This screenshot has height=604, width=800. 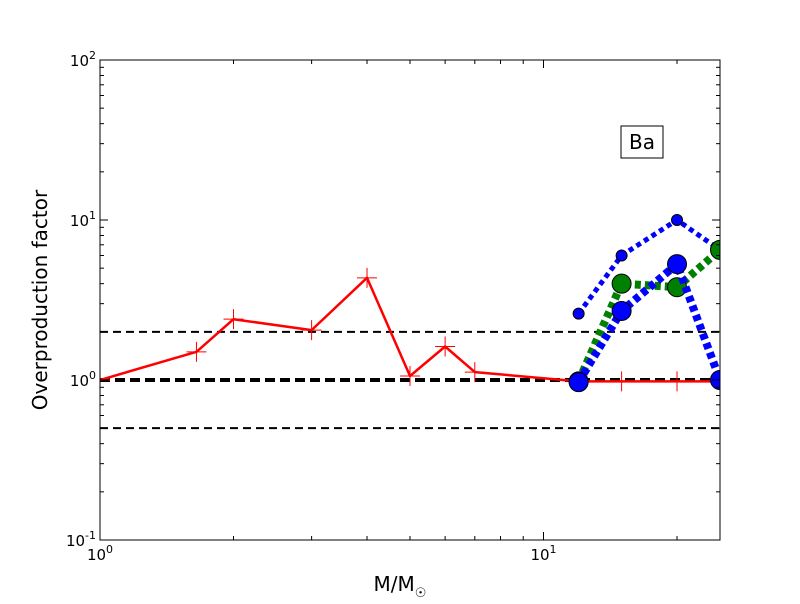 I want to click on x-tick-label-exponent: 1, so click(x=553, y=549).